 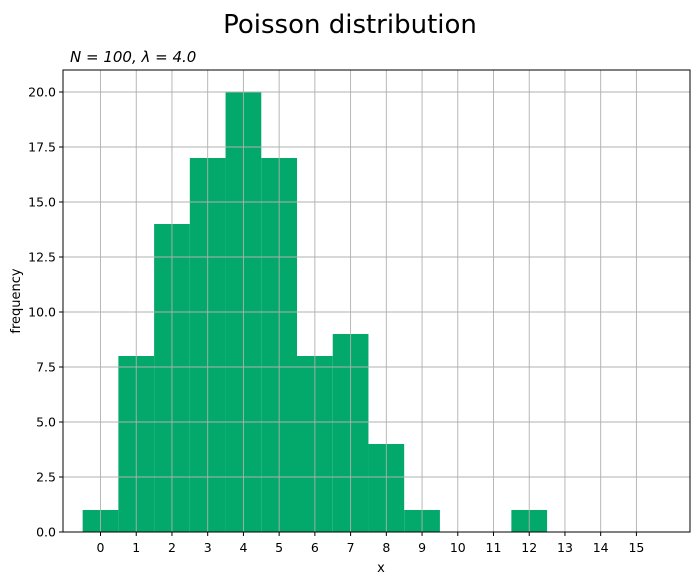 I want to click on y-tick-label: 12.5, so click(x=42, y=257).